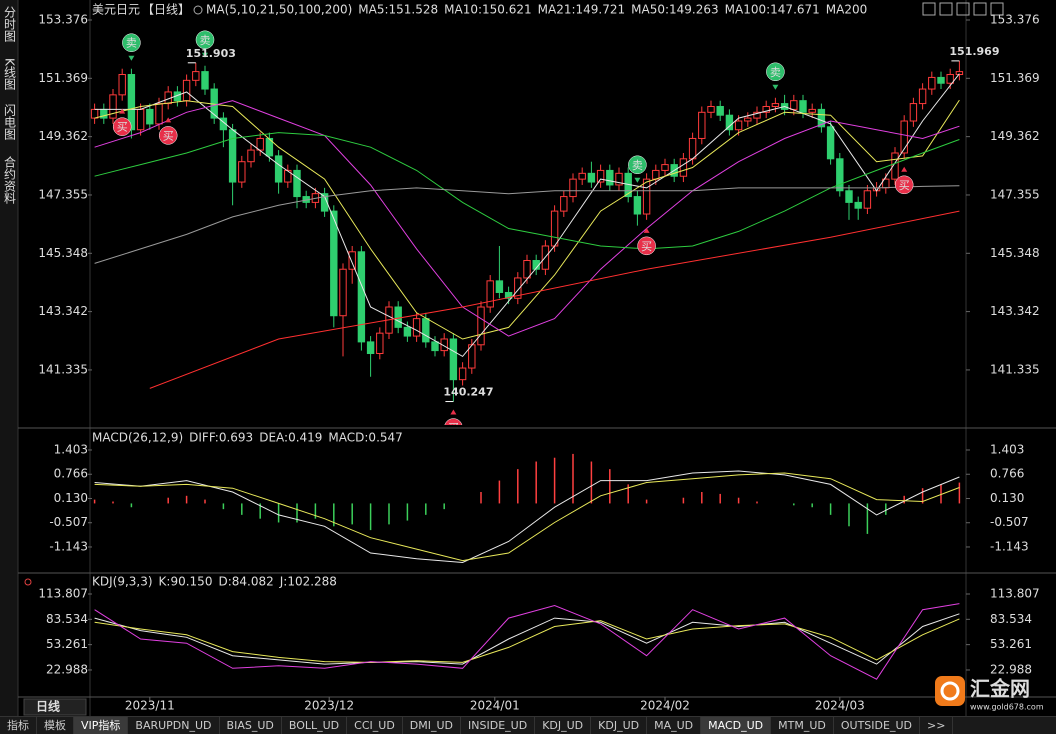 Image resolution: width=1056 pixels, height=734 pixels. What do you see at coordinates (251, 725) in the screenshot?
I see `indicator-tab: BIAS_UD` at bounding box center [251, 725].